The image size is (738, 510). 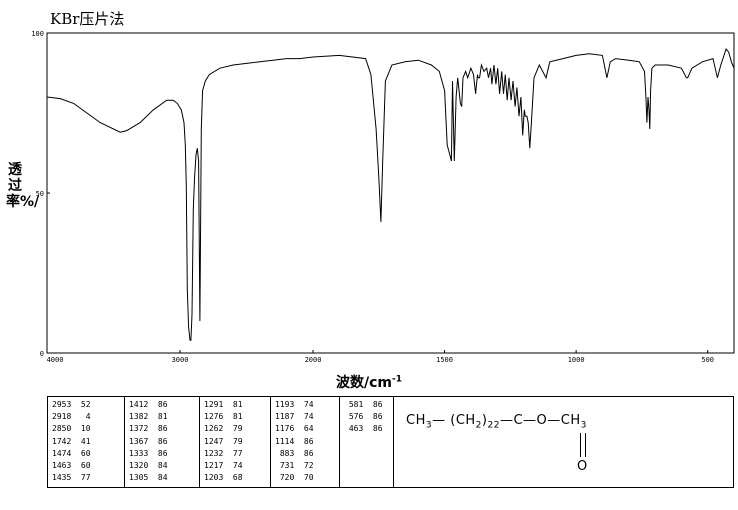 What do you see at coordinates (148, 441) in the screenshot?
I see `peak-table-row: 1367 86` at bounding box center [148, 441].